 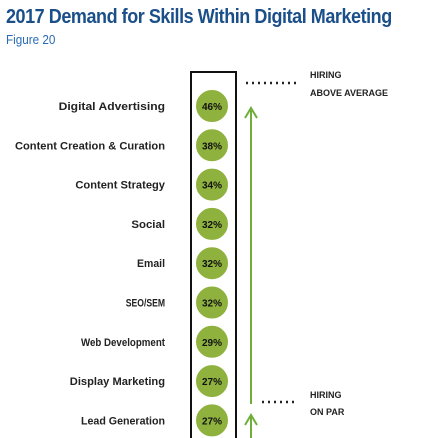 What do you see at coordinates (123, 343) in the screenshot?
I see `category-label: Web Development` at bounding box center [123, 343].